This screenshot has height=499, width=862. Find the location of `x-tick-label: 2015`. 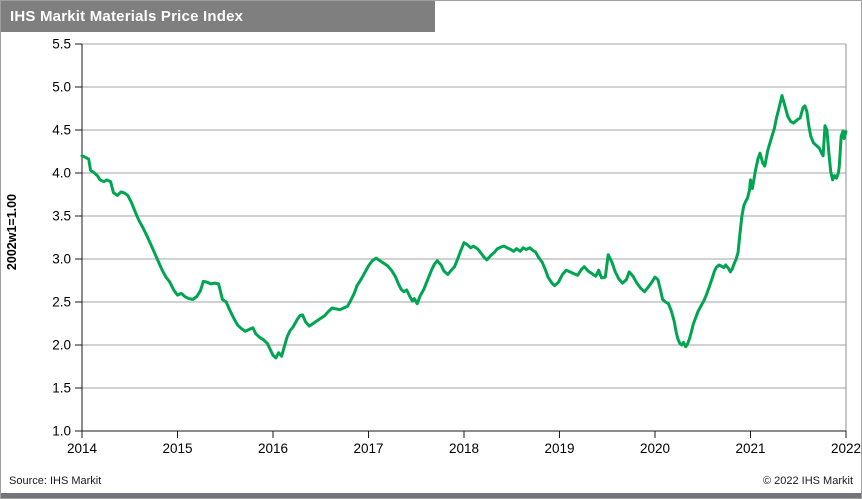

x-tick-label: 2015 is located at coordinates (177, 448).